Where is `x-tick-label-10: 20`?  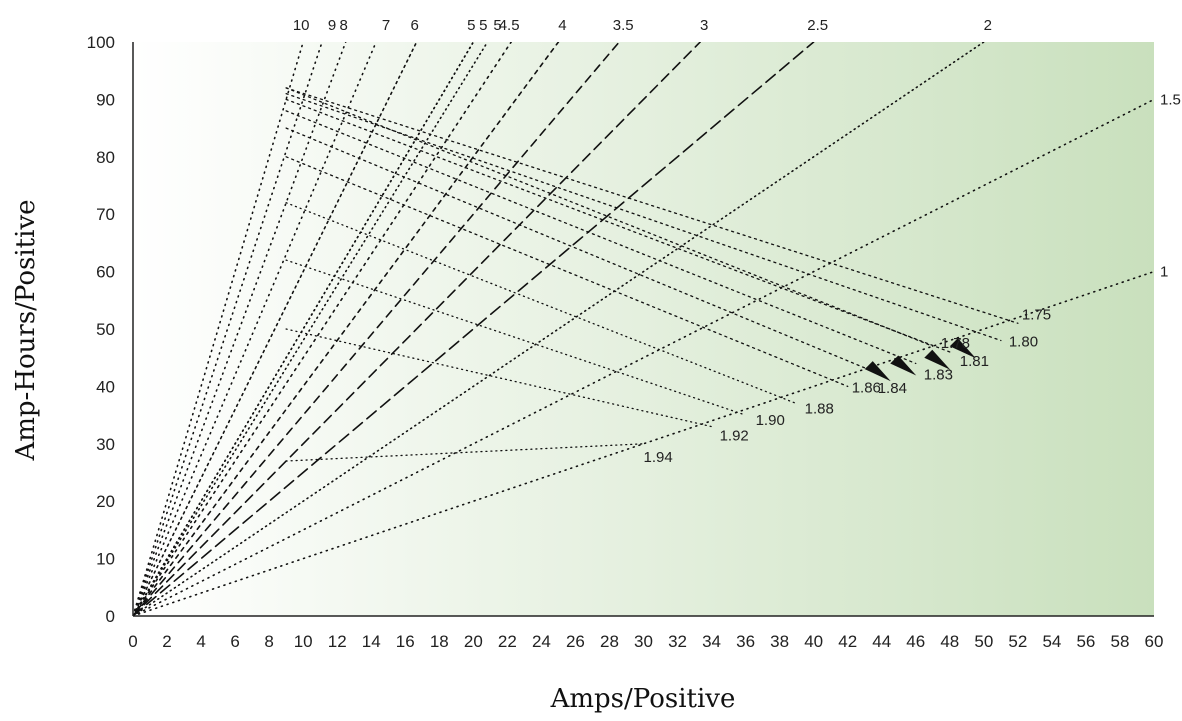 x-tick-label-10: 20 is located at coordinates (473, 641).